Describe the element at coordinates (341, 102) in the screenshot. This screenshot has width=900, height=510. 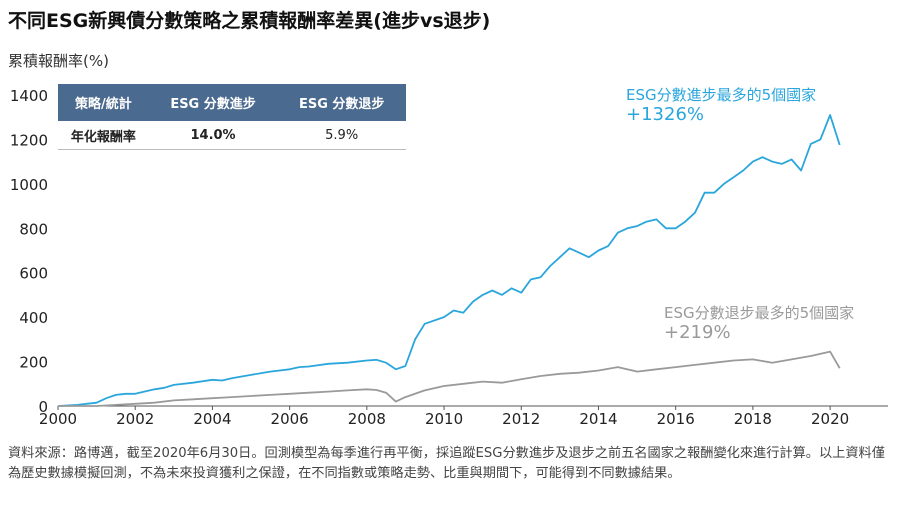
I see `table-header-worsening: ESG 分數退步` at that location.